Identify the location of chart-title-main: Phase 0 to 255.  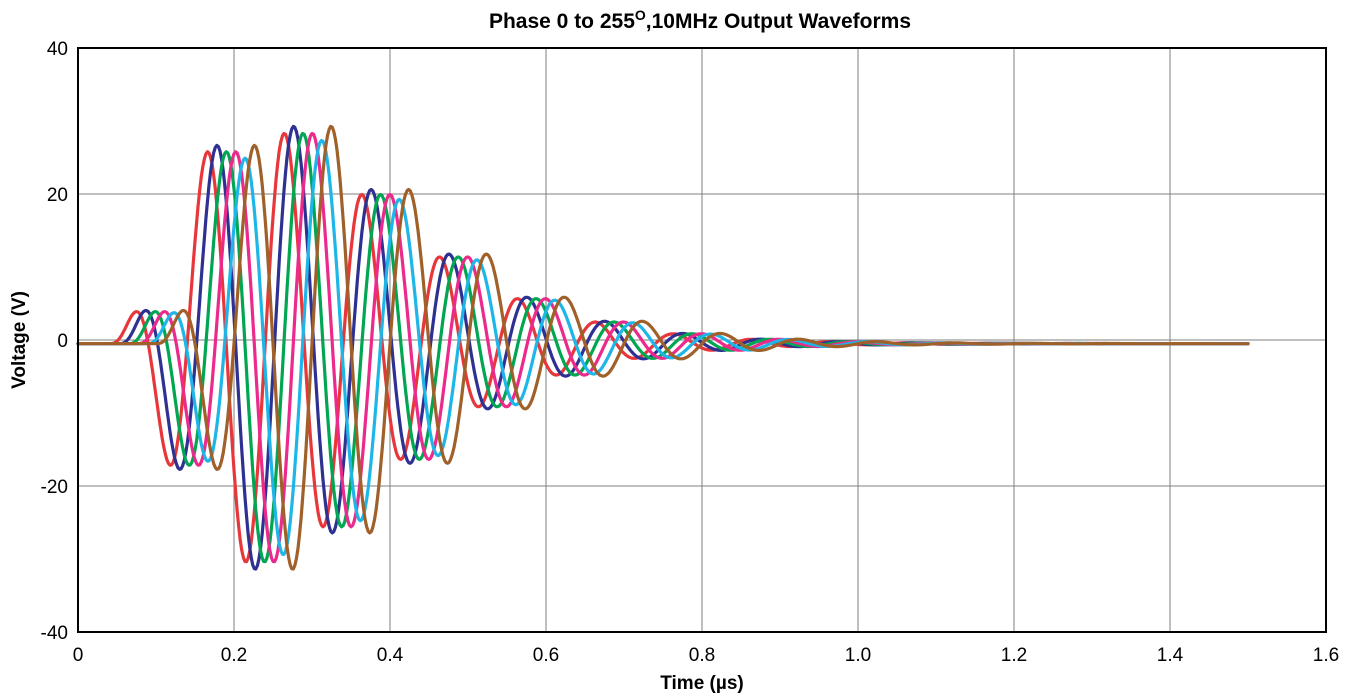
(562, 21).